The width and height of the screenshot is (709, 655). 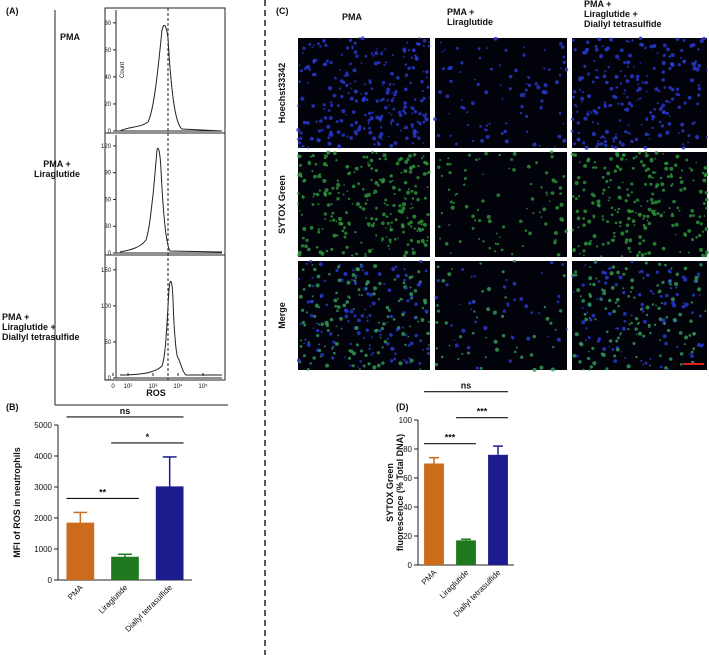 I want to click on y-tick-label: 0, so click(x=110, y=132).